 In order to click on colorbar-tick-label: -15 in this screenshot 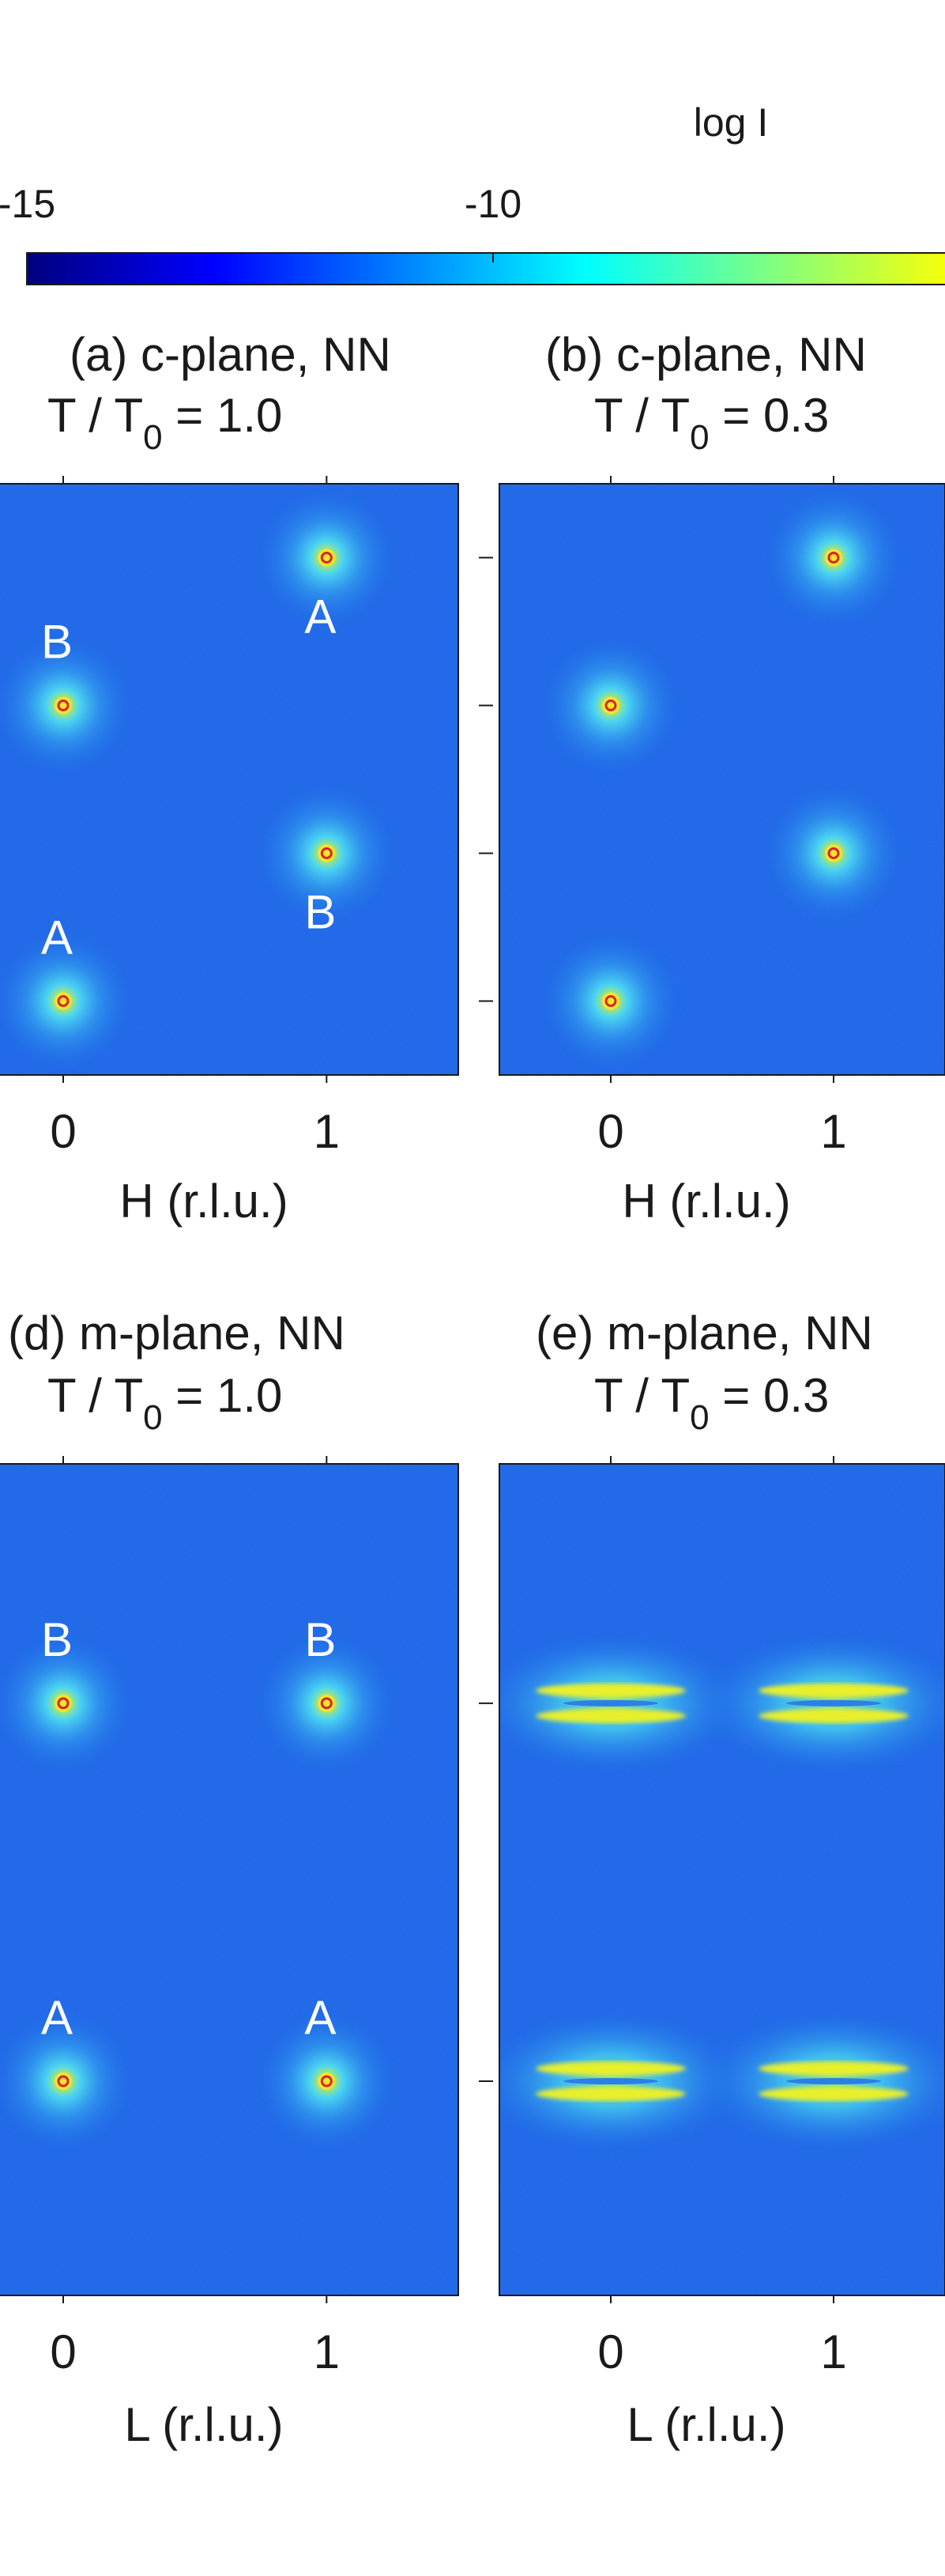, I will do `click(27, 204)`.